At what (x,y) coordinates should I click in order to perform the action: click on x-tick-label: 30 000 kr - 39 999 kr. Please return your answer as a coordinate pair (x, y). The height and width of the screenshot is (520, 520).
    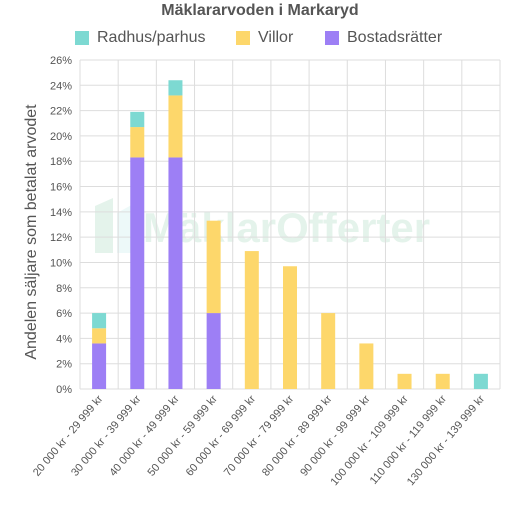
    Looking at the image, I should click on (106, 436).